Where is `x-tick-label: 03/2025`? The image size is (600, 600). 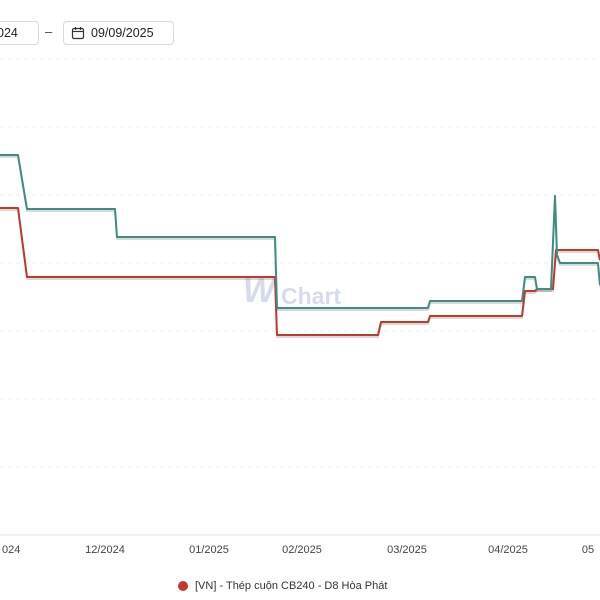
x-tick-label: 03/2025 is located at coordinates (407, 550).